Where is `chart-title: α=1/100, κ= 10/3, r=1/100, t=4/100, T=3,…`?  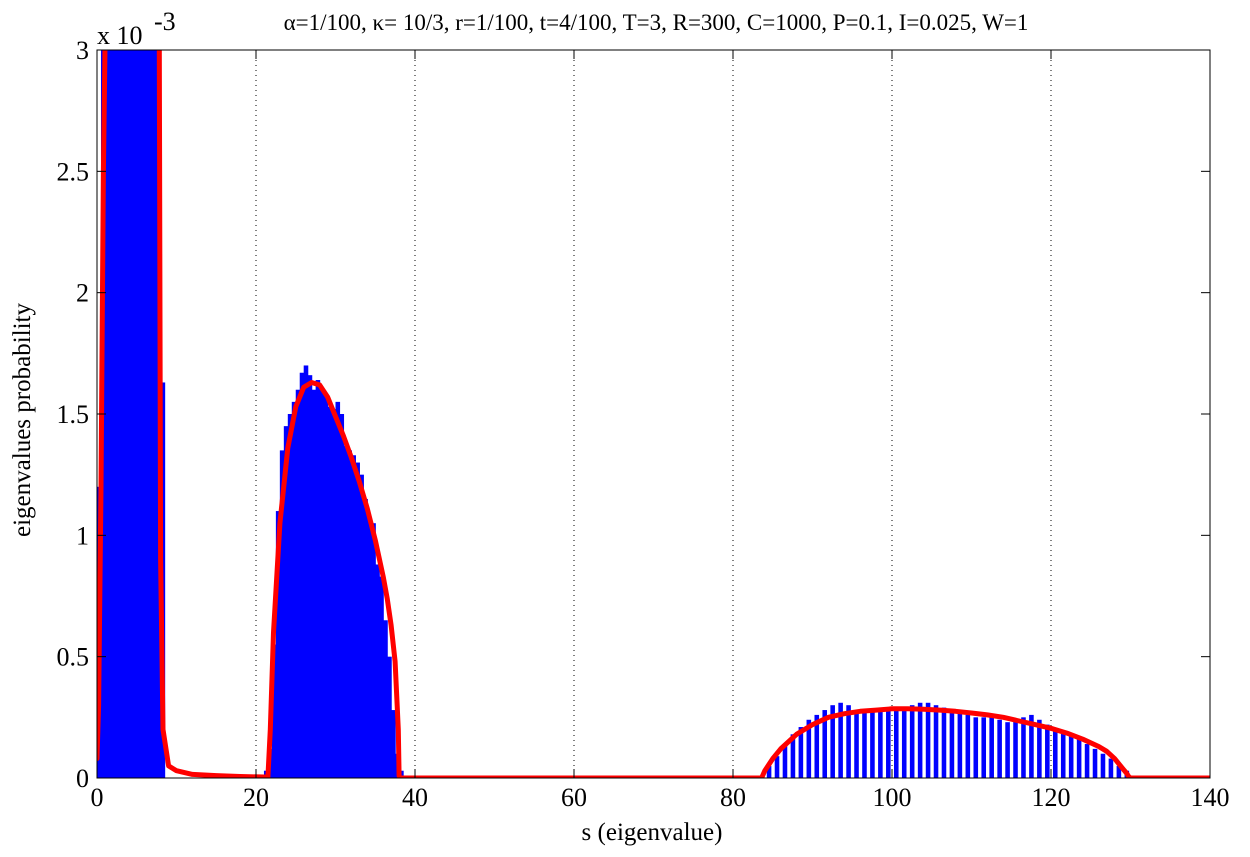 chart-title: α=1/100, κ= 10/3, r=1/100, t=4/100, T=3,… is located at coordinates (656, 22).